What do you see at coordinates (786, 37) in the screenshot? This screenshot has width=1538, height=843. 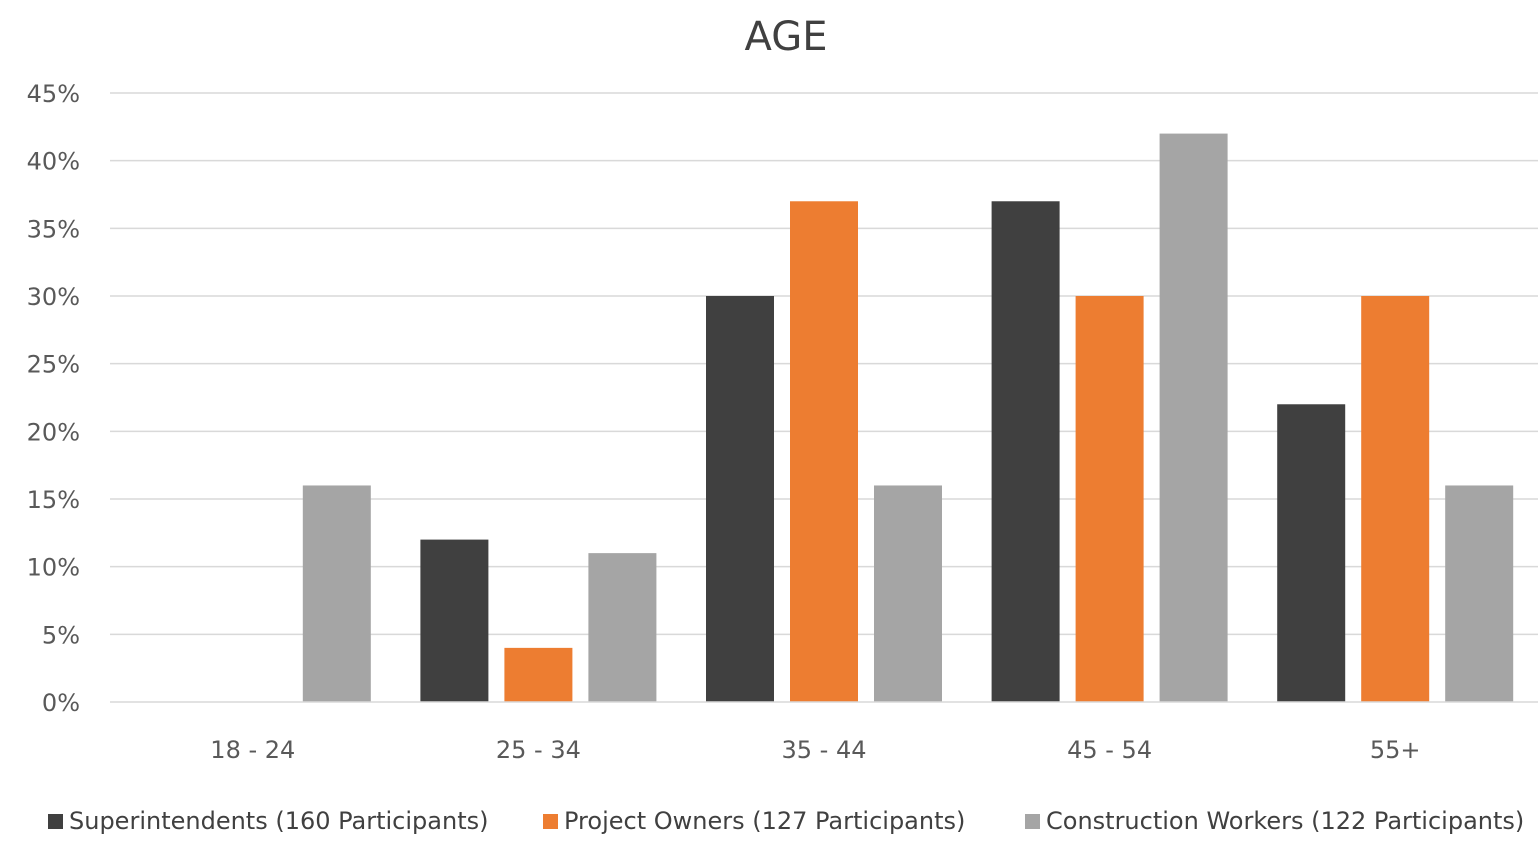 I see `chart-title: AGE` at bounding box center [786, 37].